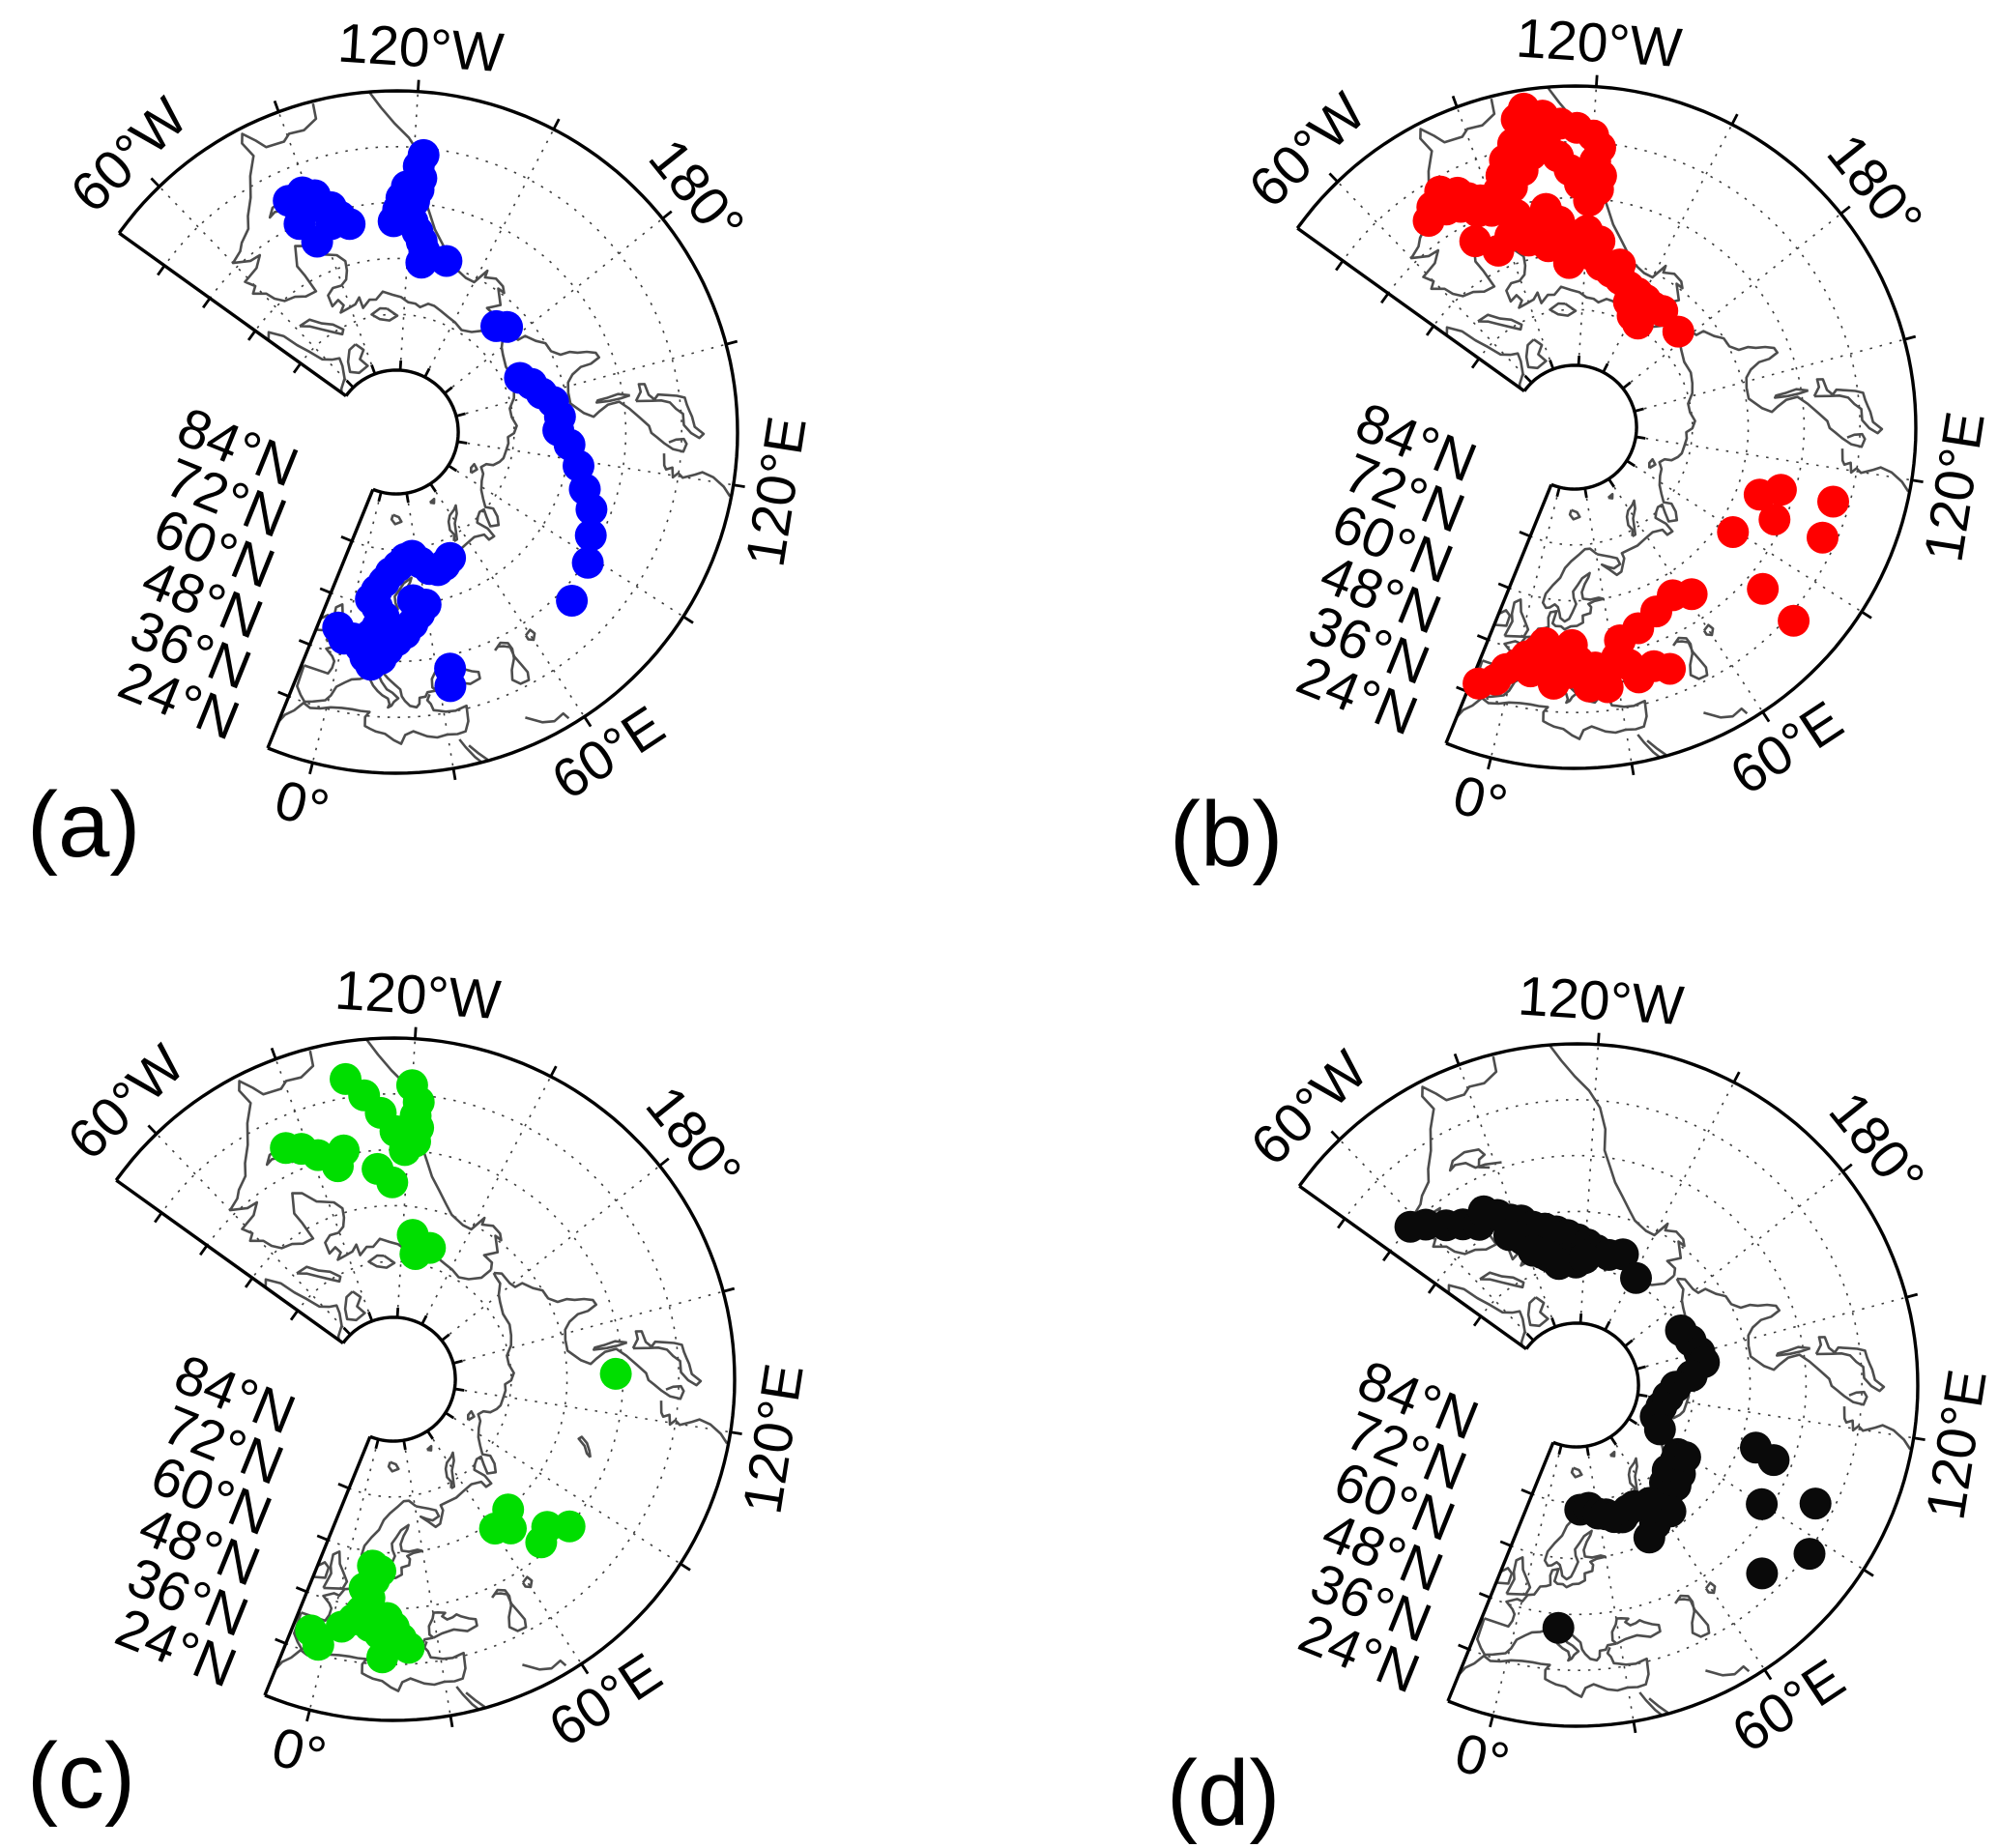 The image size is (1998, 1848). Describe the element at coordinates (1602, 1001) in the screenshot. I see `lon-label--120: 120°W` at that location.